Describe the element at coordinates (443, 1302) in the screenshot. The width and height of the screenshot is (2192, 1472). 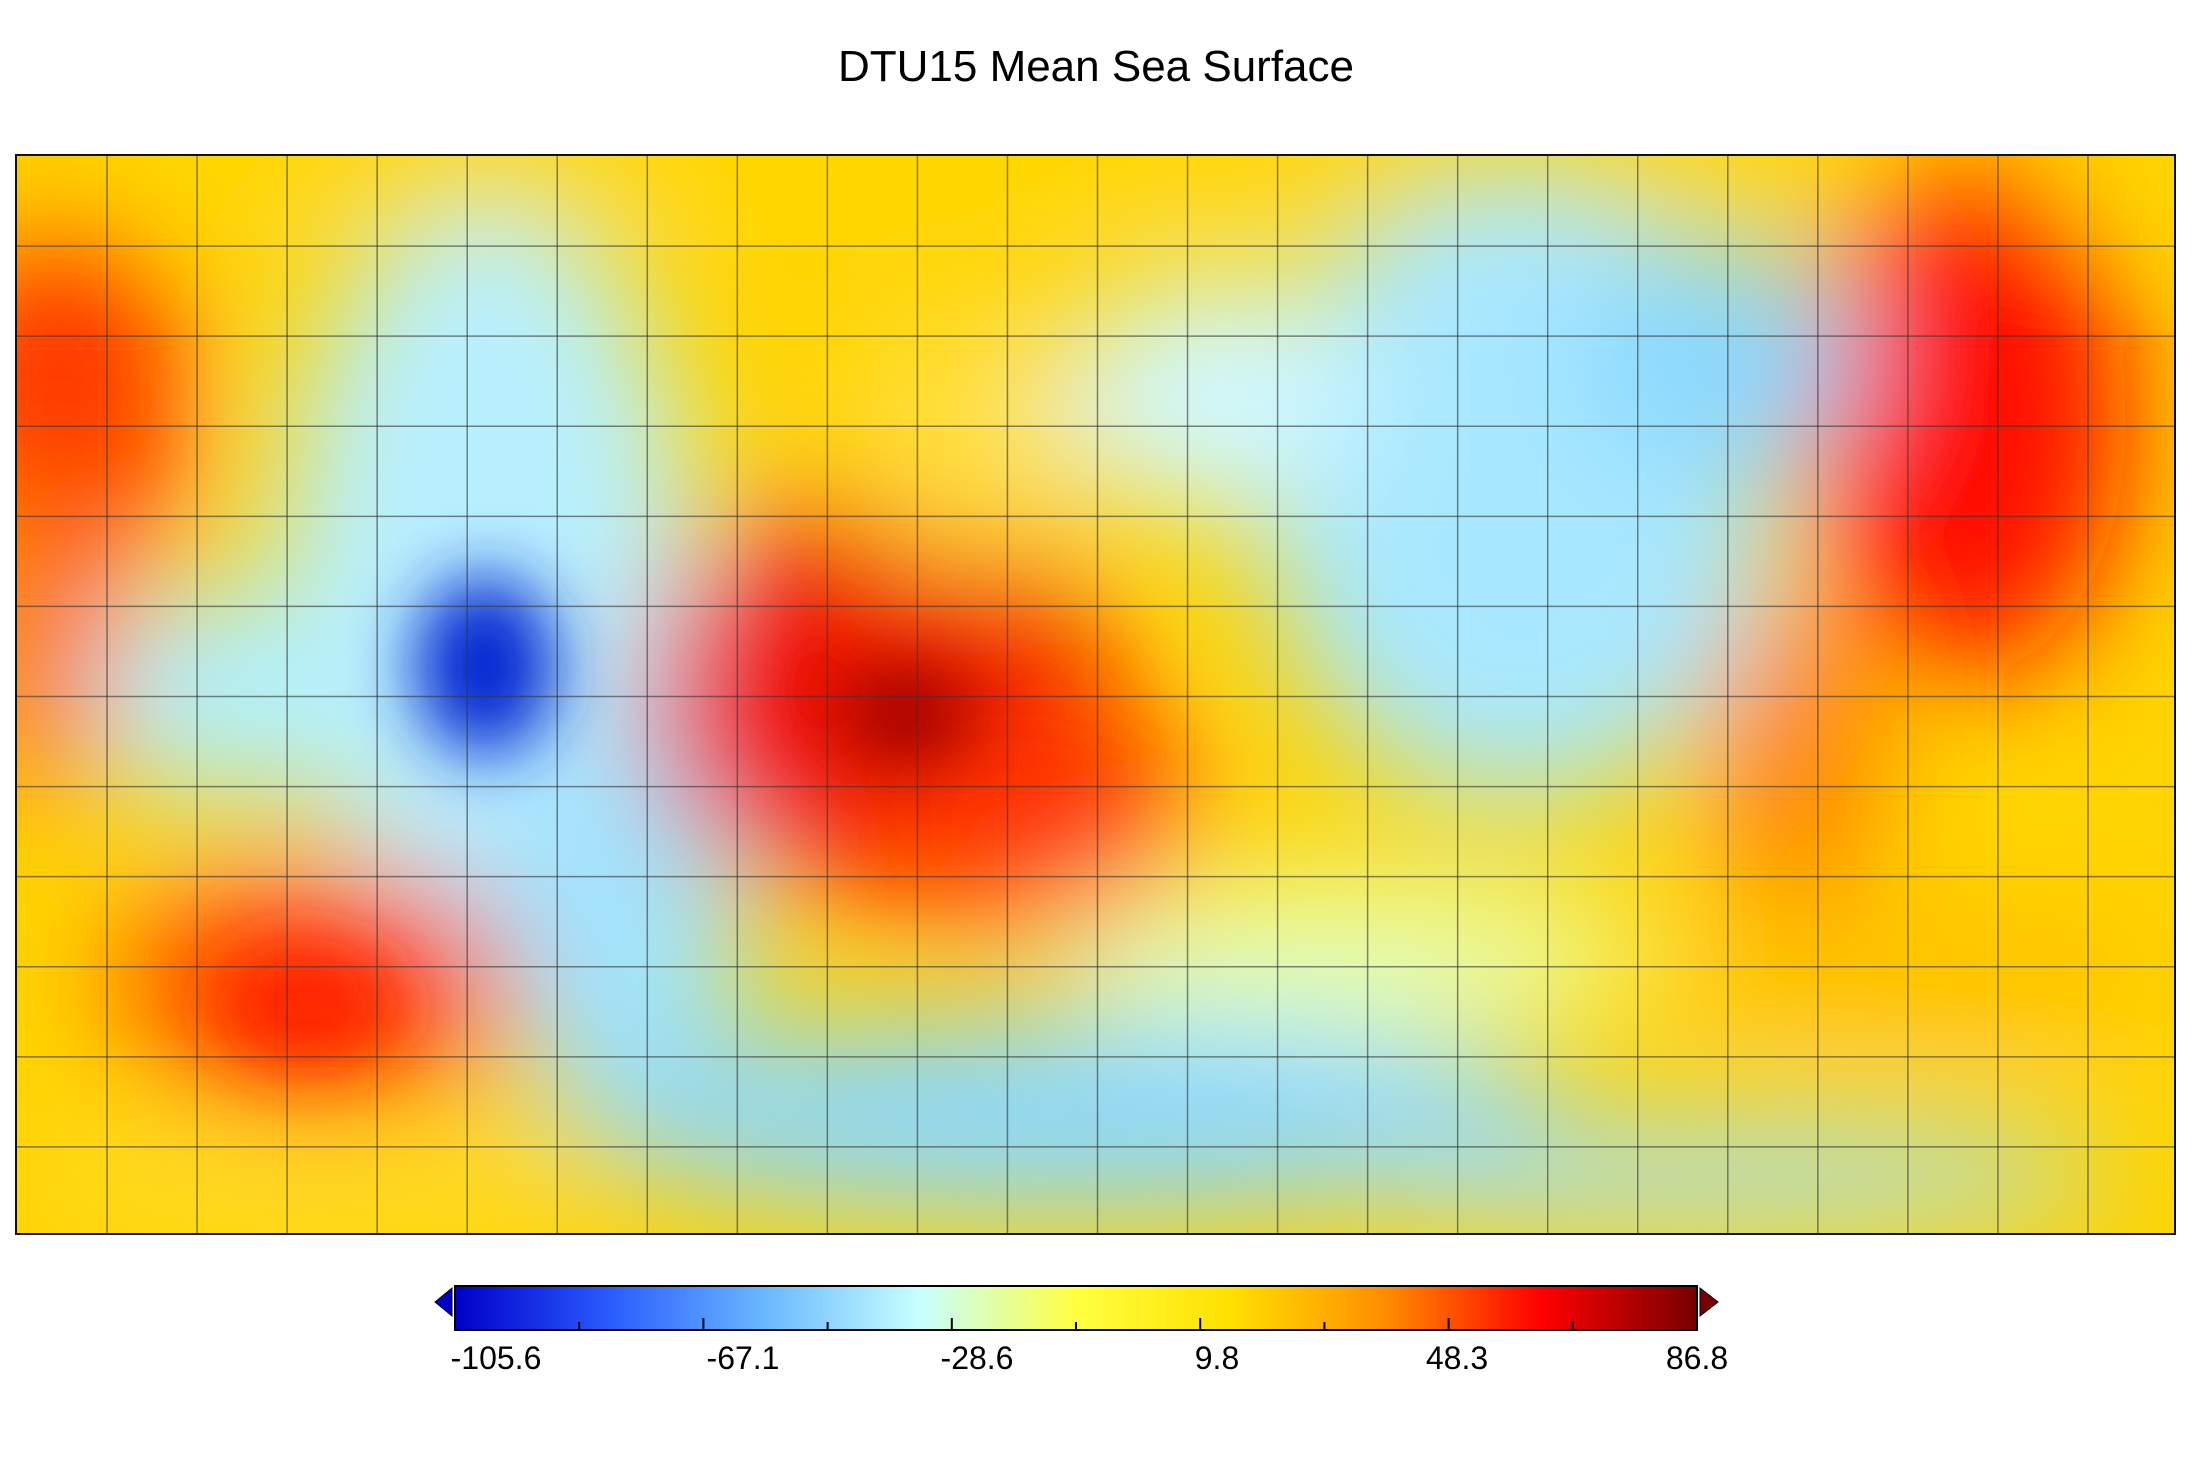
I see `colorbar-extend-min` at that location.